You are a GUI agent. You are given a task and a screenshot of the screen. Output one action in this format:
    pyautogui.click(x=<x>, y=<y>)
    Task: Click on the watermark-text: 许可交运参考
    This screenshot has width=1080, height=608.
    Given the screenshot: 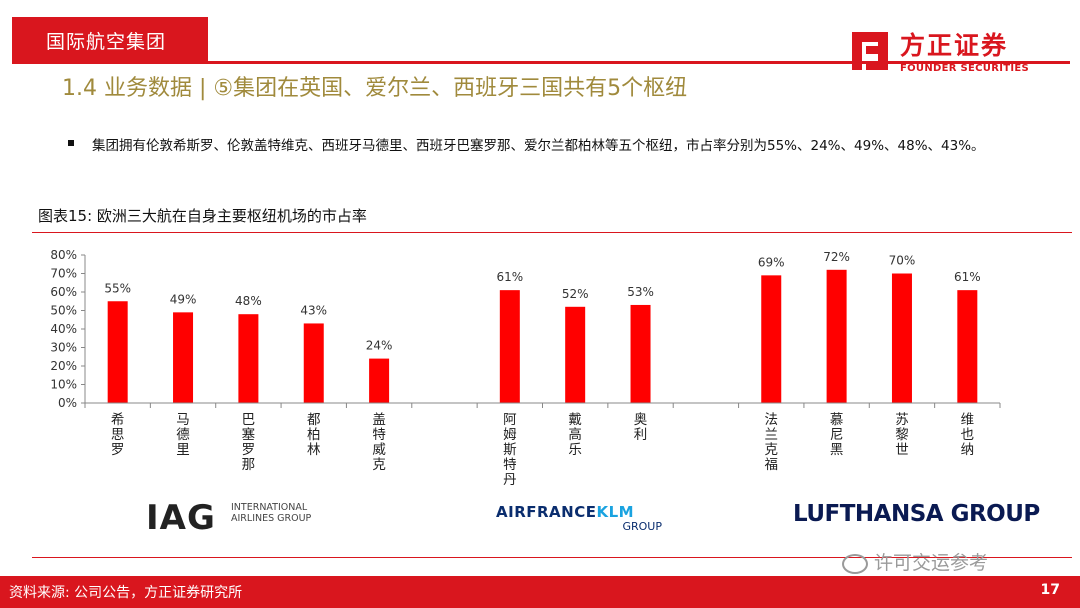 What is the action you would take?
    pyautogui.click(x=931, y=563)
    